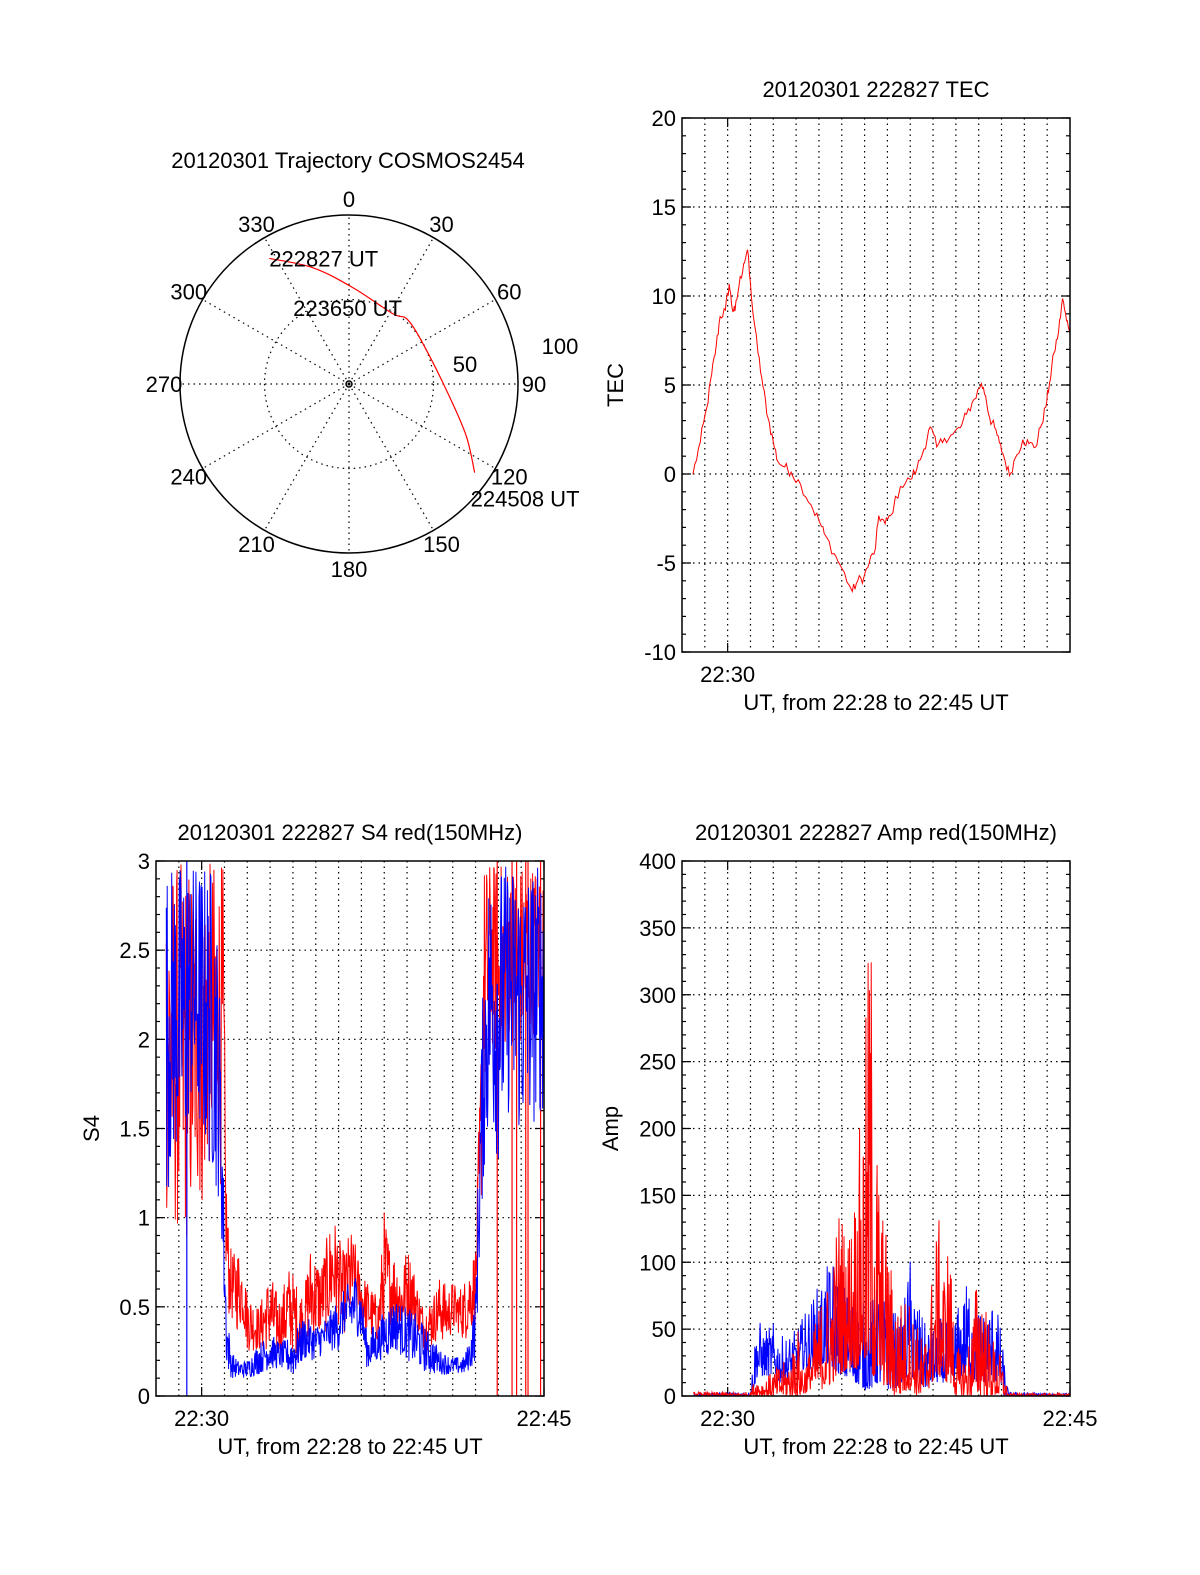 The height and width of the screenshot is (1575, 1200). What do you see at coordinates (441, 544) in the screenshot?
I see `angle-label: 150` at bounding box center [441, 544].